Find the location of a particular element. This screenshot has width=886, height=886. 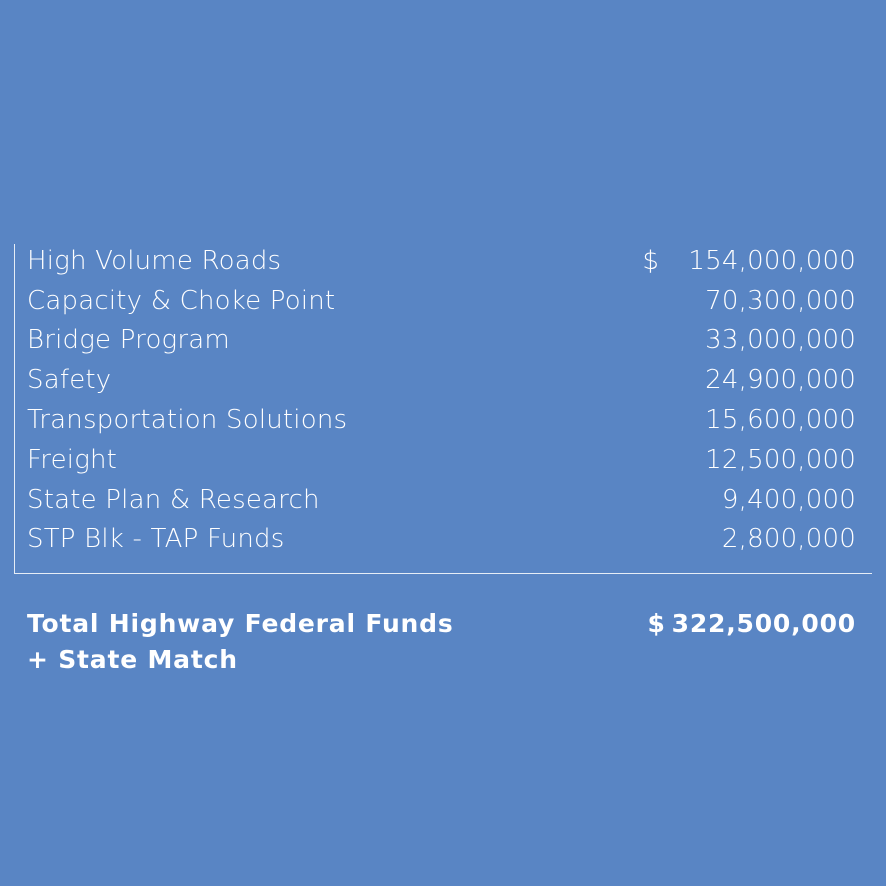

row-amount-cell: 15,600,000 is located at coordinates (757, 420).